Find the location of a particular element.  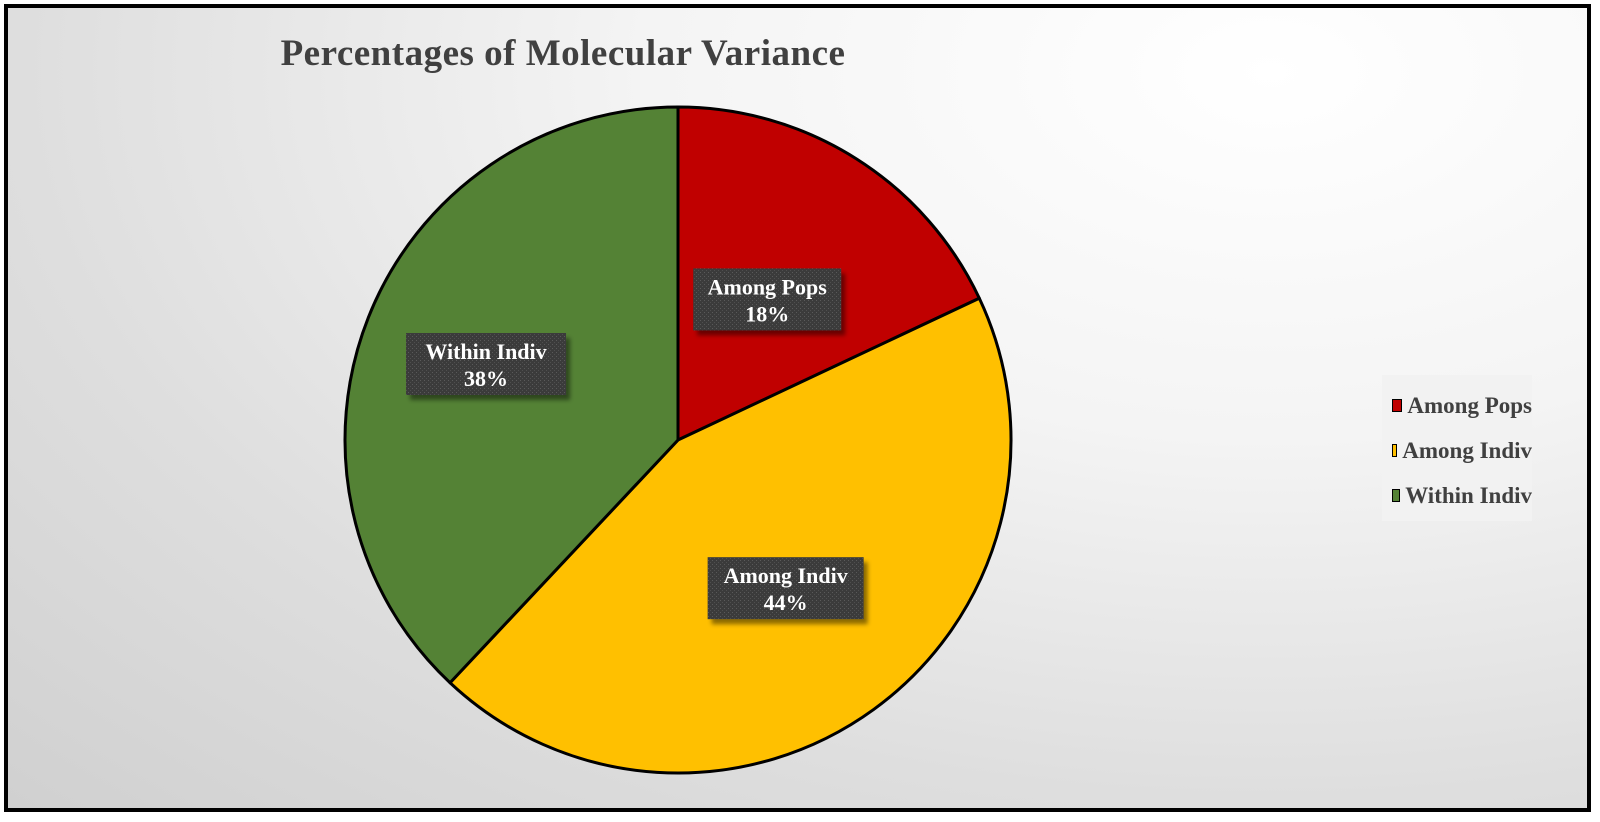

legend-label-among-indiv: Among Indiv is located at coordinates (1467, 450).